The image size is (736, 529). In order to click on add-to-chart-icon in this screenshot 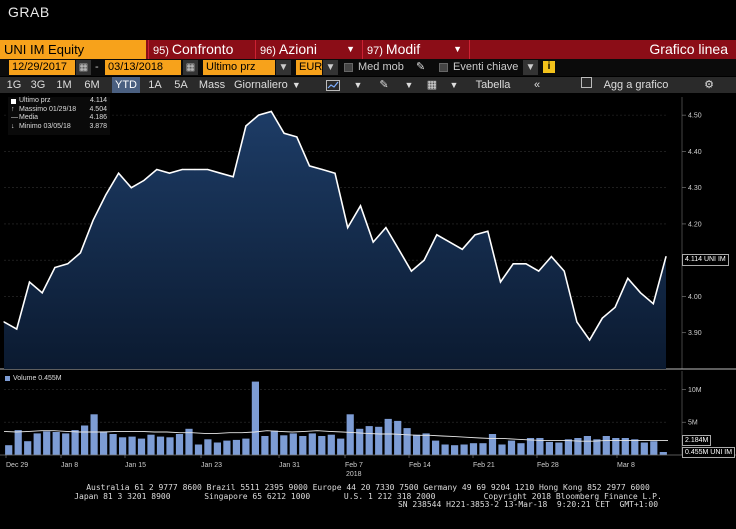, I will do `click(586, 85)`.